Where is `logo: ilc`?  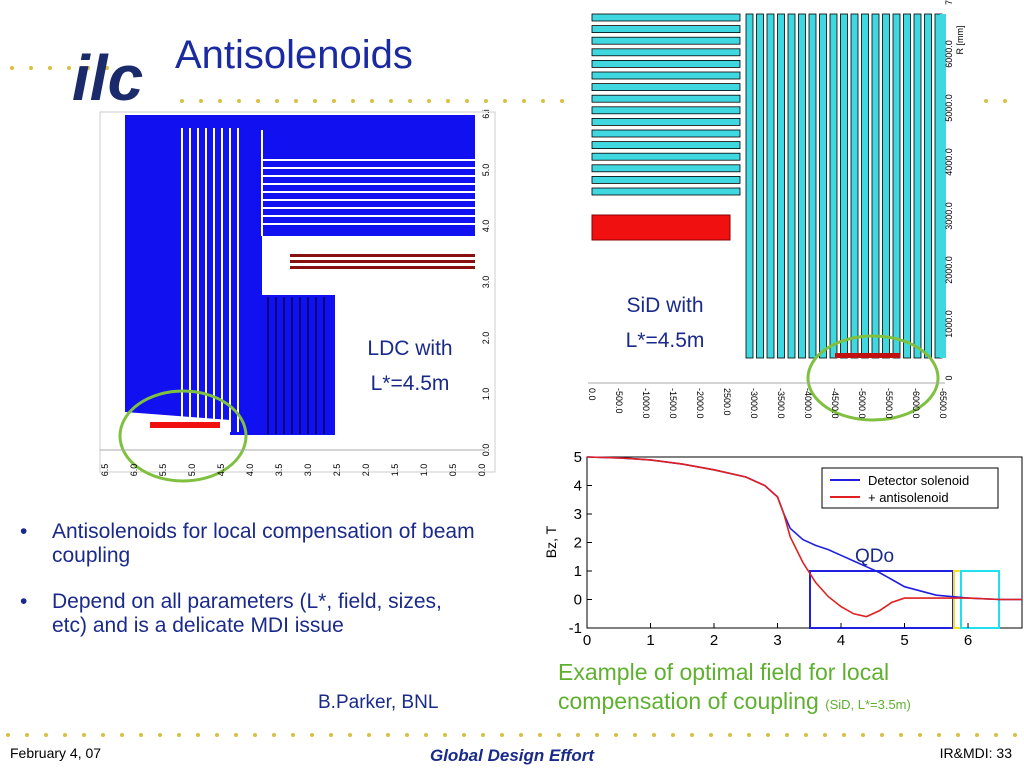 logo: ilc is located at coordinates (107, 78).